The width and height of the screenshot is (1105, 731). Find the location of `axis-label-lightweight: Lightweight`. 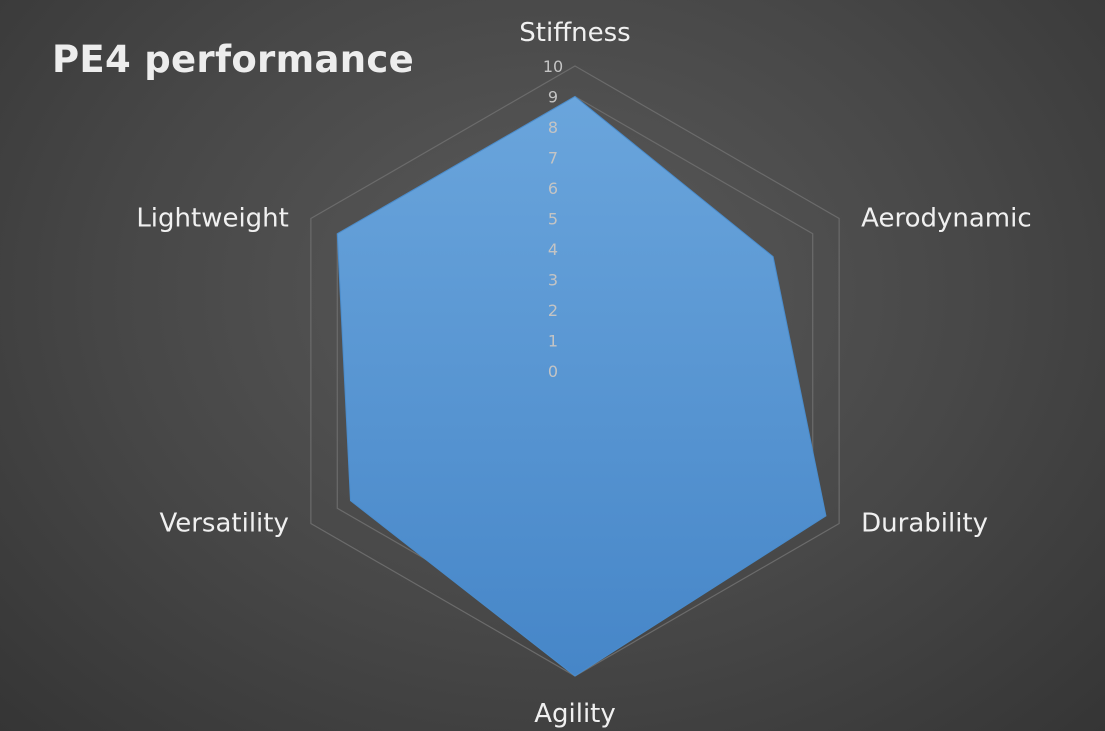

axis-label-lightweight: Lightweight is located at coordinates (212, 219).